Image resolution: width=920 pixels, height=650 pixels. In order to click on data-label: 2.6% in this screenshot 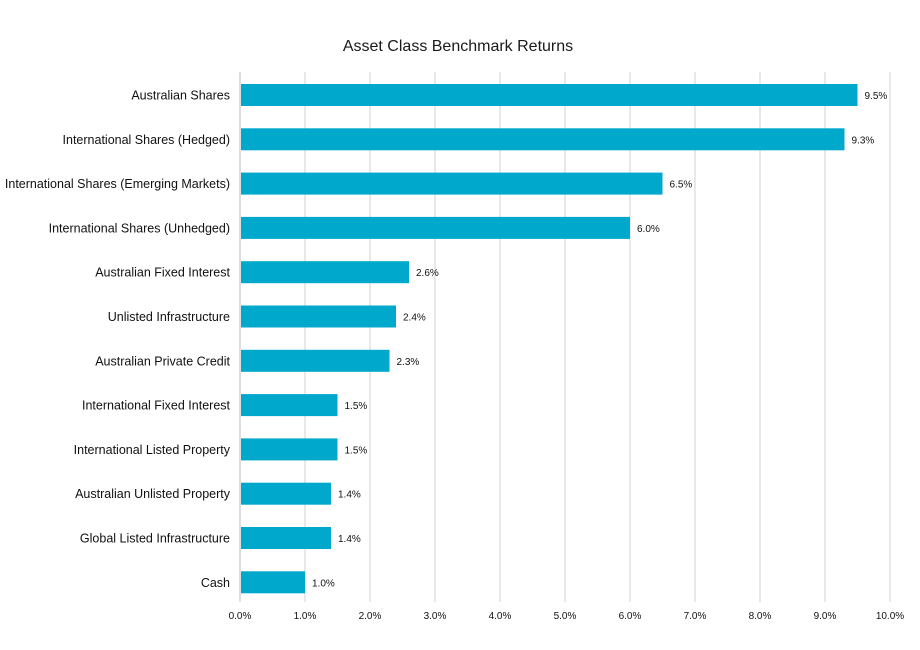, I will do `click(427, 273)`.